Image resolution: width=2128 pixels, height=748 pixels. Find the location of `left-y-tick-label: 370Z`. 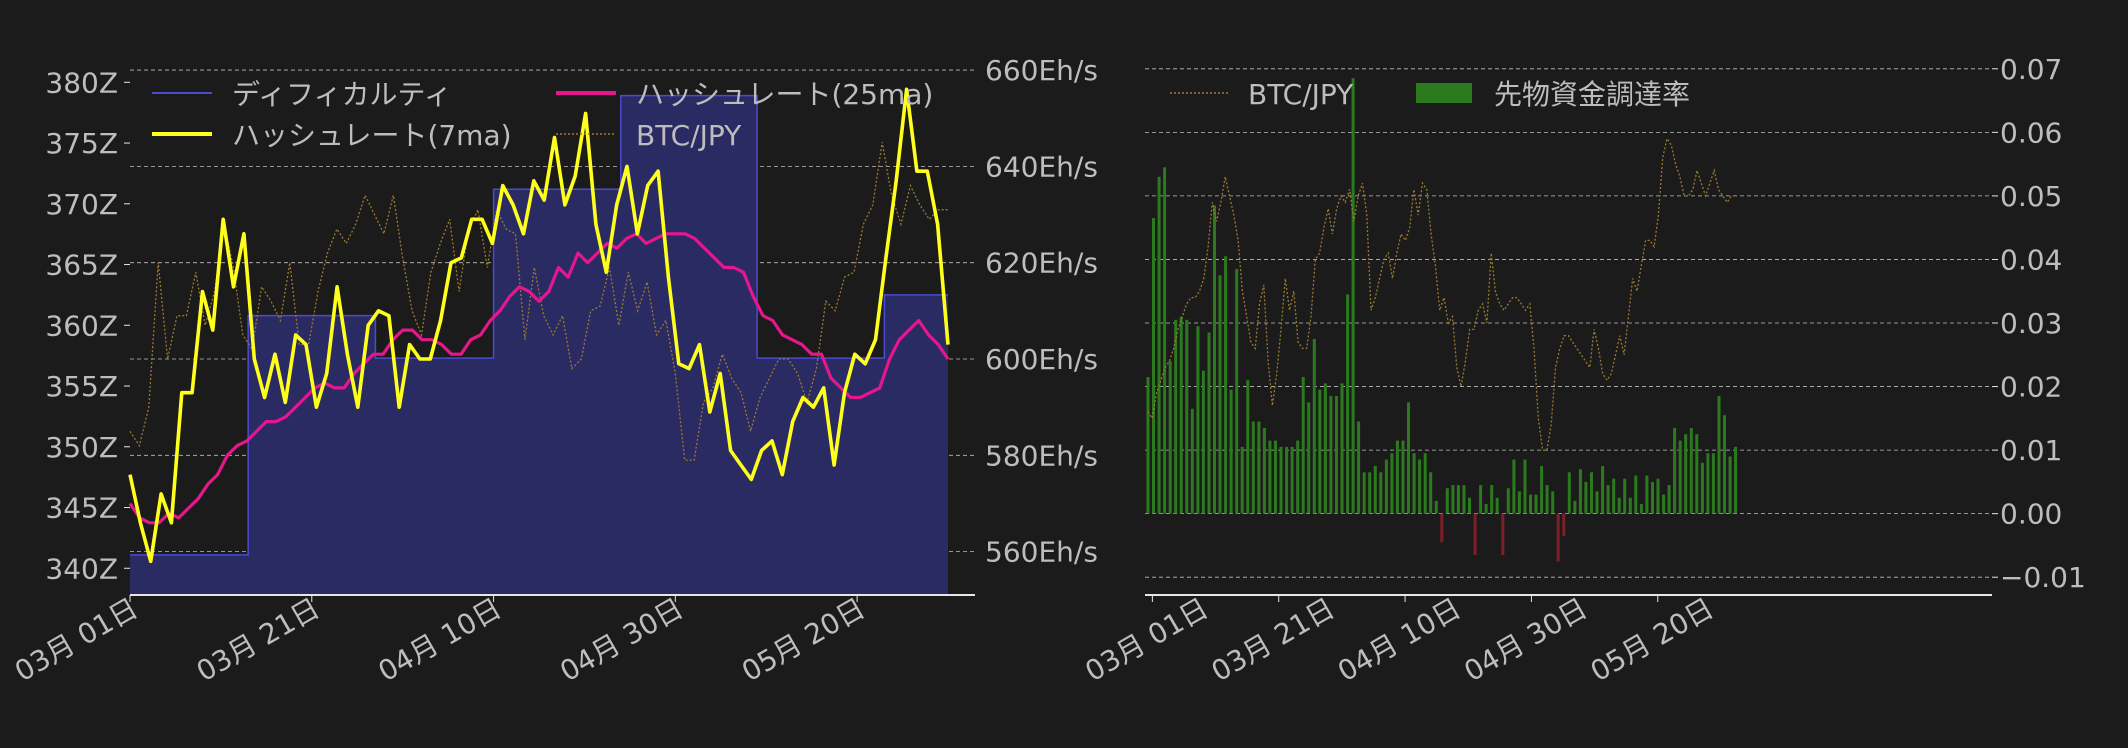

left-y-tick-label: 370Z is located at coordinates (81, 204).